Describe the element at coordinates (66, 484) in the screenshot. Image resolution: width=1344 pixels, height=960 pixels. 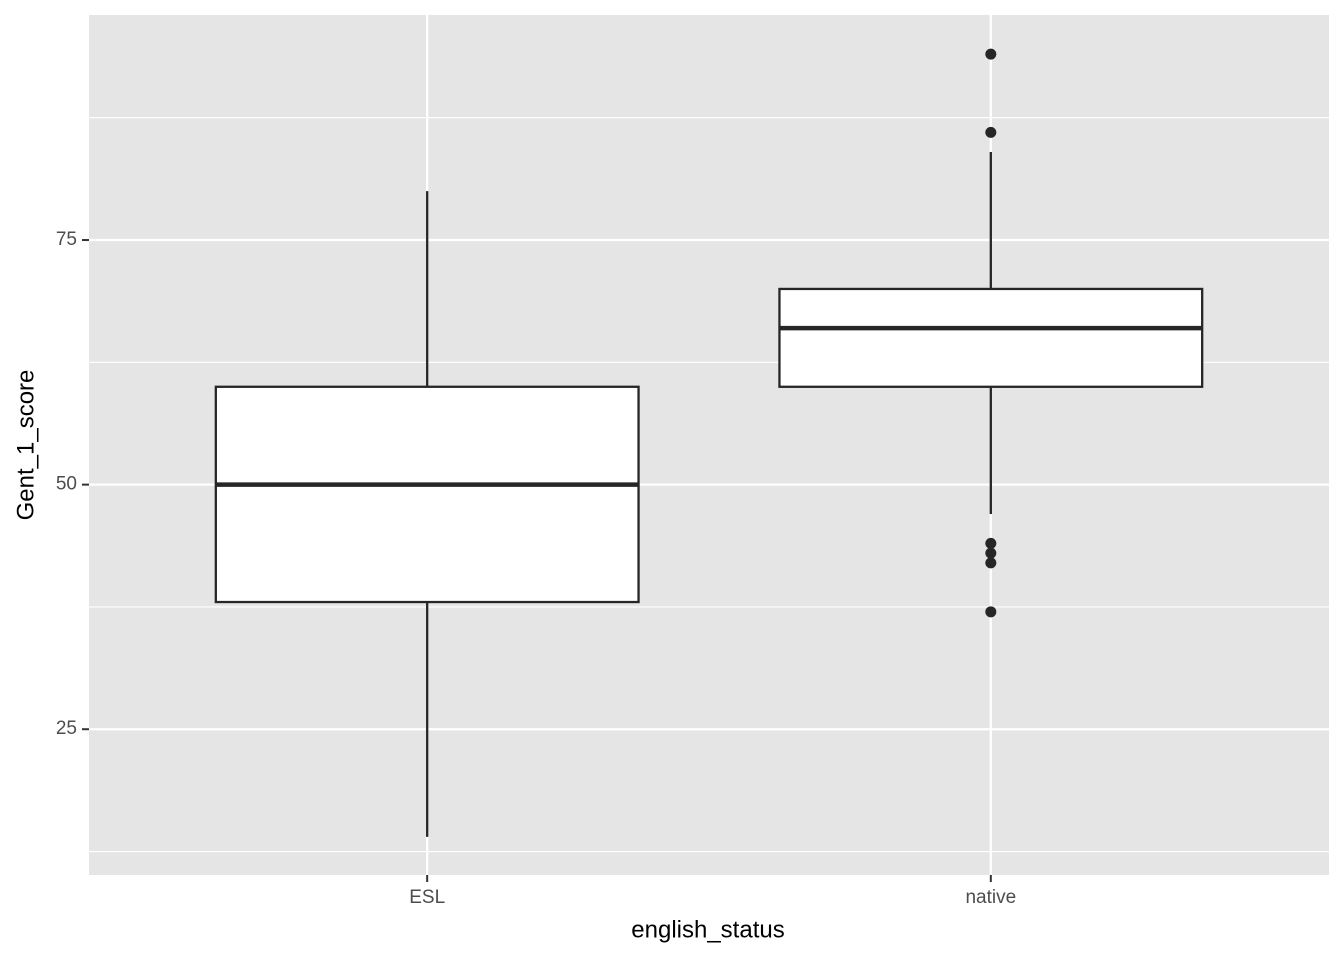
I see `y-tick-label: 50` at that location.